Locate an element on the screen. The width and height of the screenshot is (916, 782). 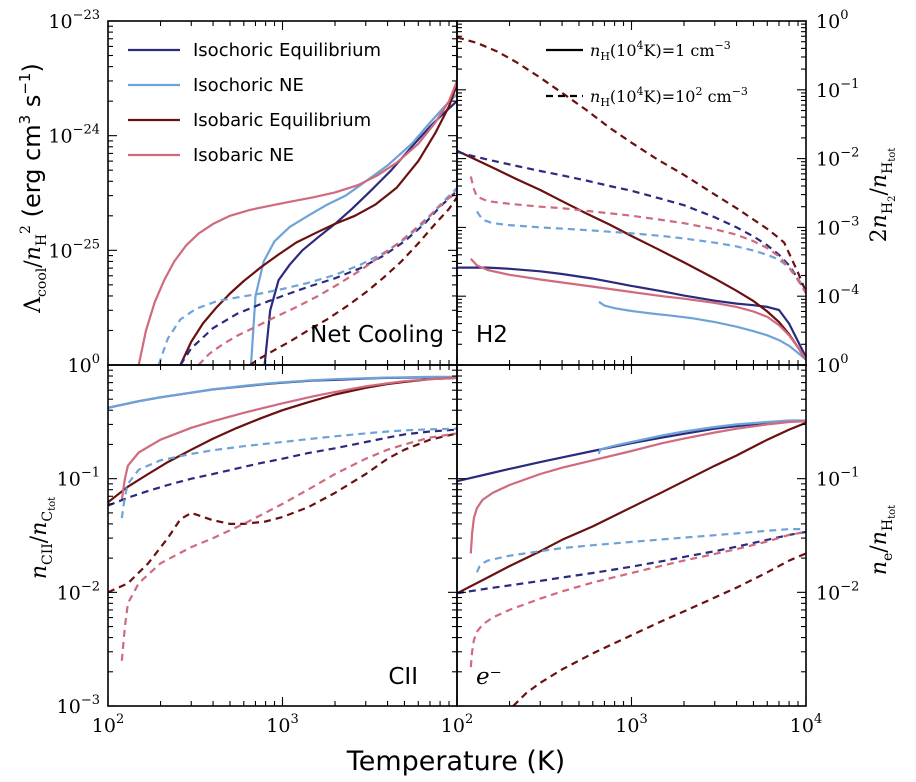
svg-text: 2nH2/nHtot is located at coordinates (882, 195).